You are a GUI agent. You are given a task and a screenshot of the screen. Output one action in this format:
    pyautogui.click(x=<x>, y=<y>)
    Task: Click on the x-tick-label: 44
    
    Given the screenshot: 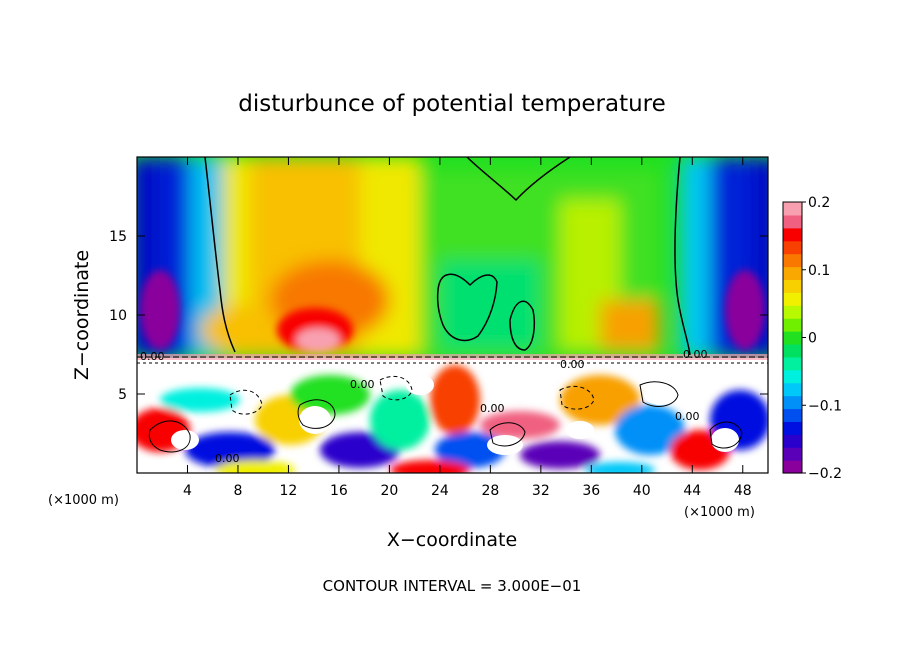 What is the action you would take?
    pyautogui.click(x=692, y=491)
    